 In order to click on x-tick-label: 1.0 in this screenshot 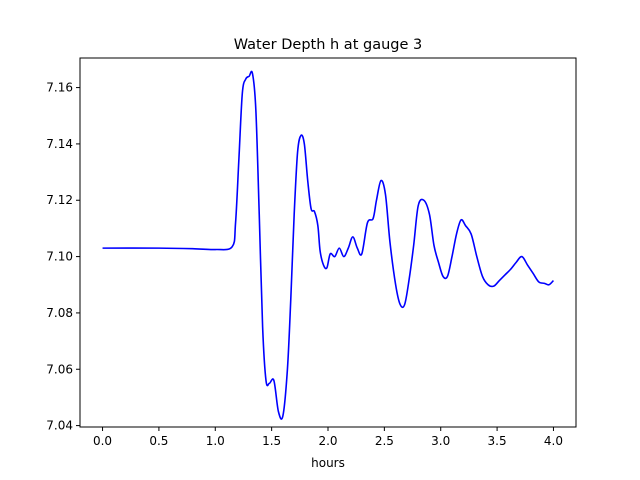, I will do `click(215, 441)`.